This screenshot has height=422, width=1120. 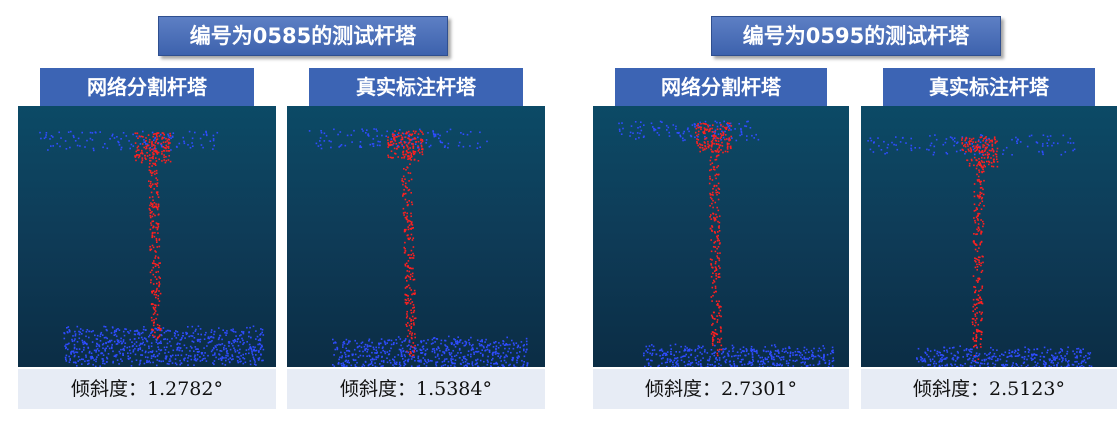 I want to click on tilt-caption: 倾斜度：1.5384°, so click(x=416, y=389).